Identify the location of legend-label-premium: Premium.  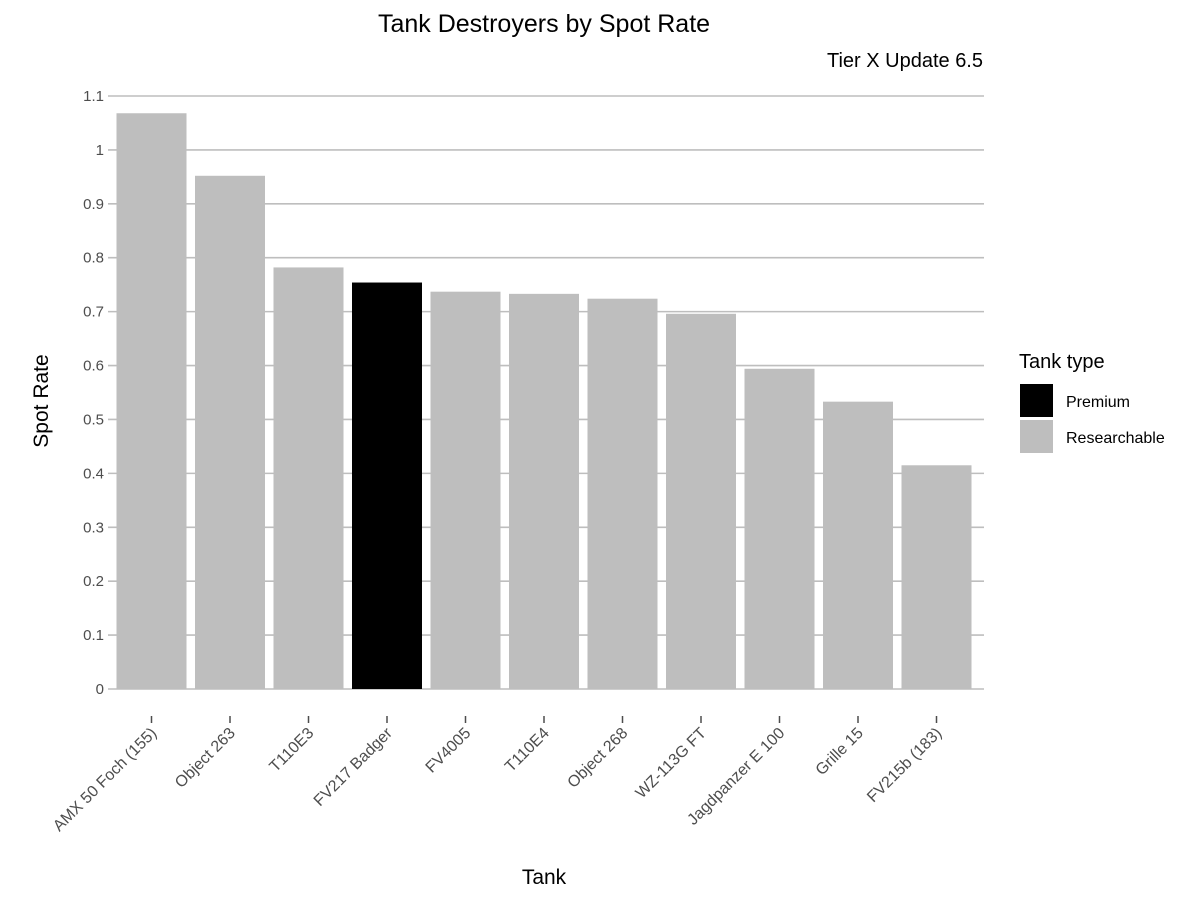
(1098, 402).